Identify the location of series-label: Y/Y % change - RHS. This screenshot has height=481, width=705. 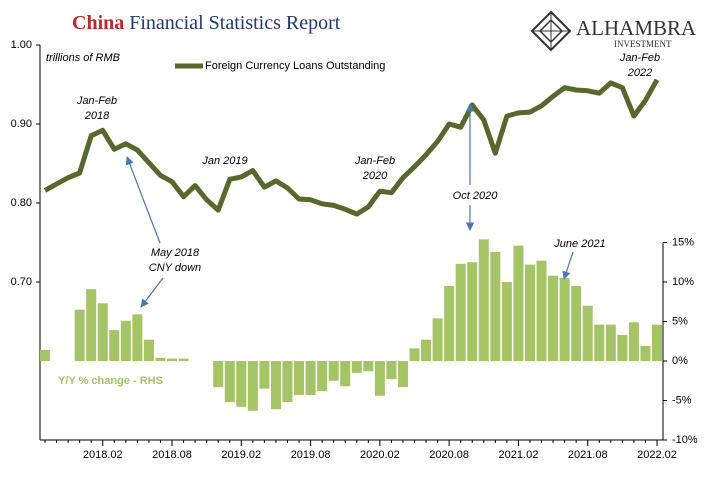
(110, 381).